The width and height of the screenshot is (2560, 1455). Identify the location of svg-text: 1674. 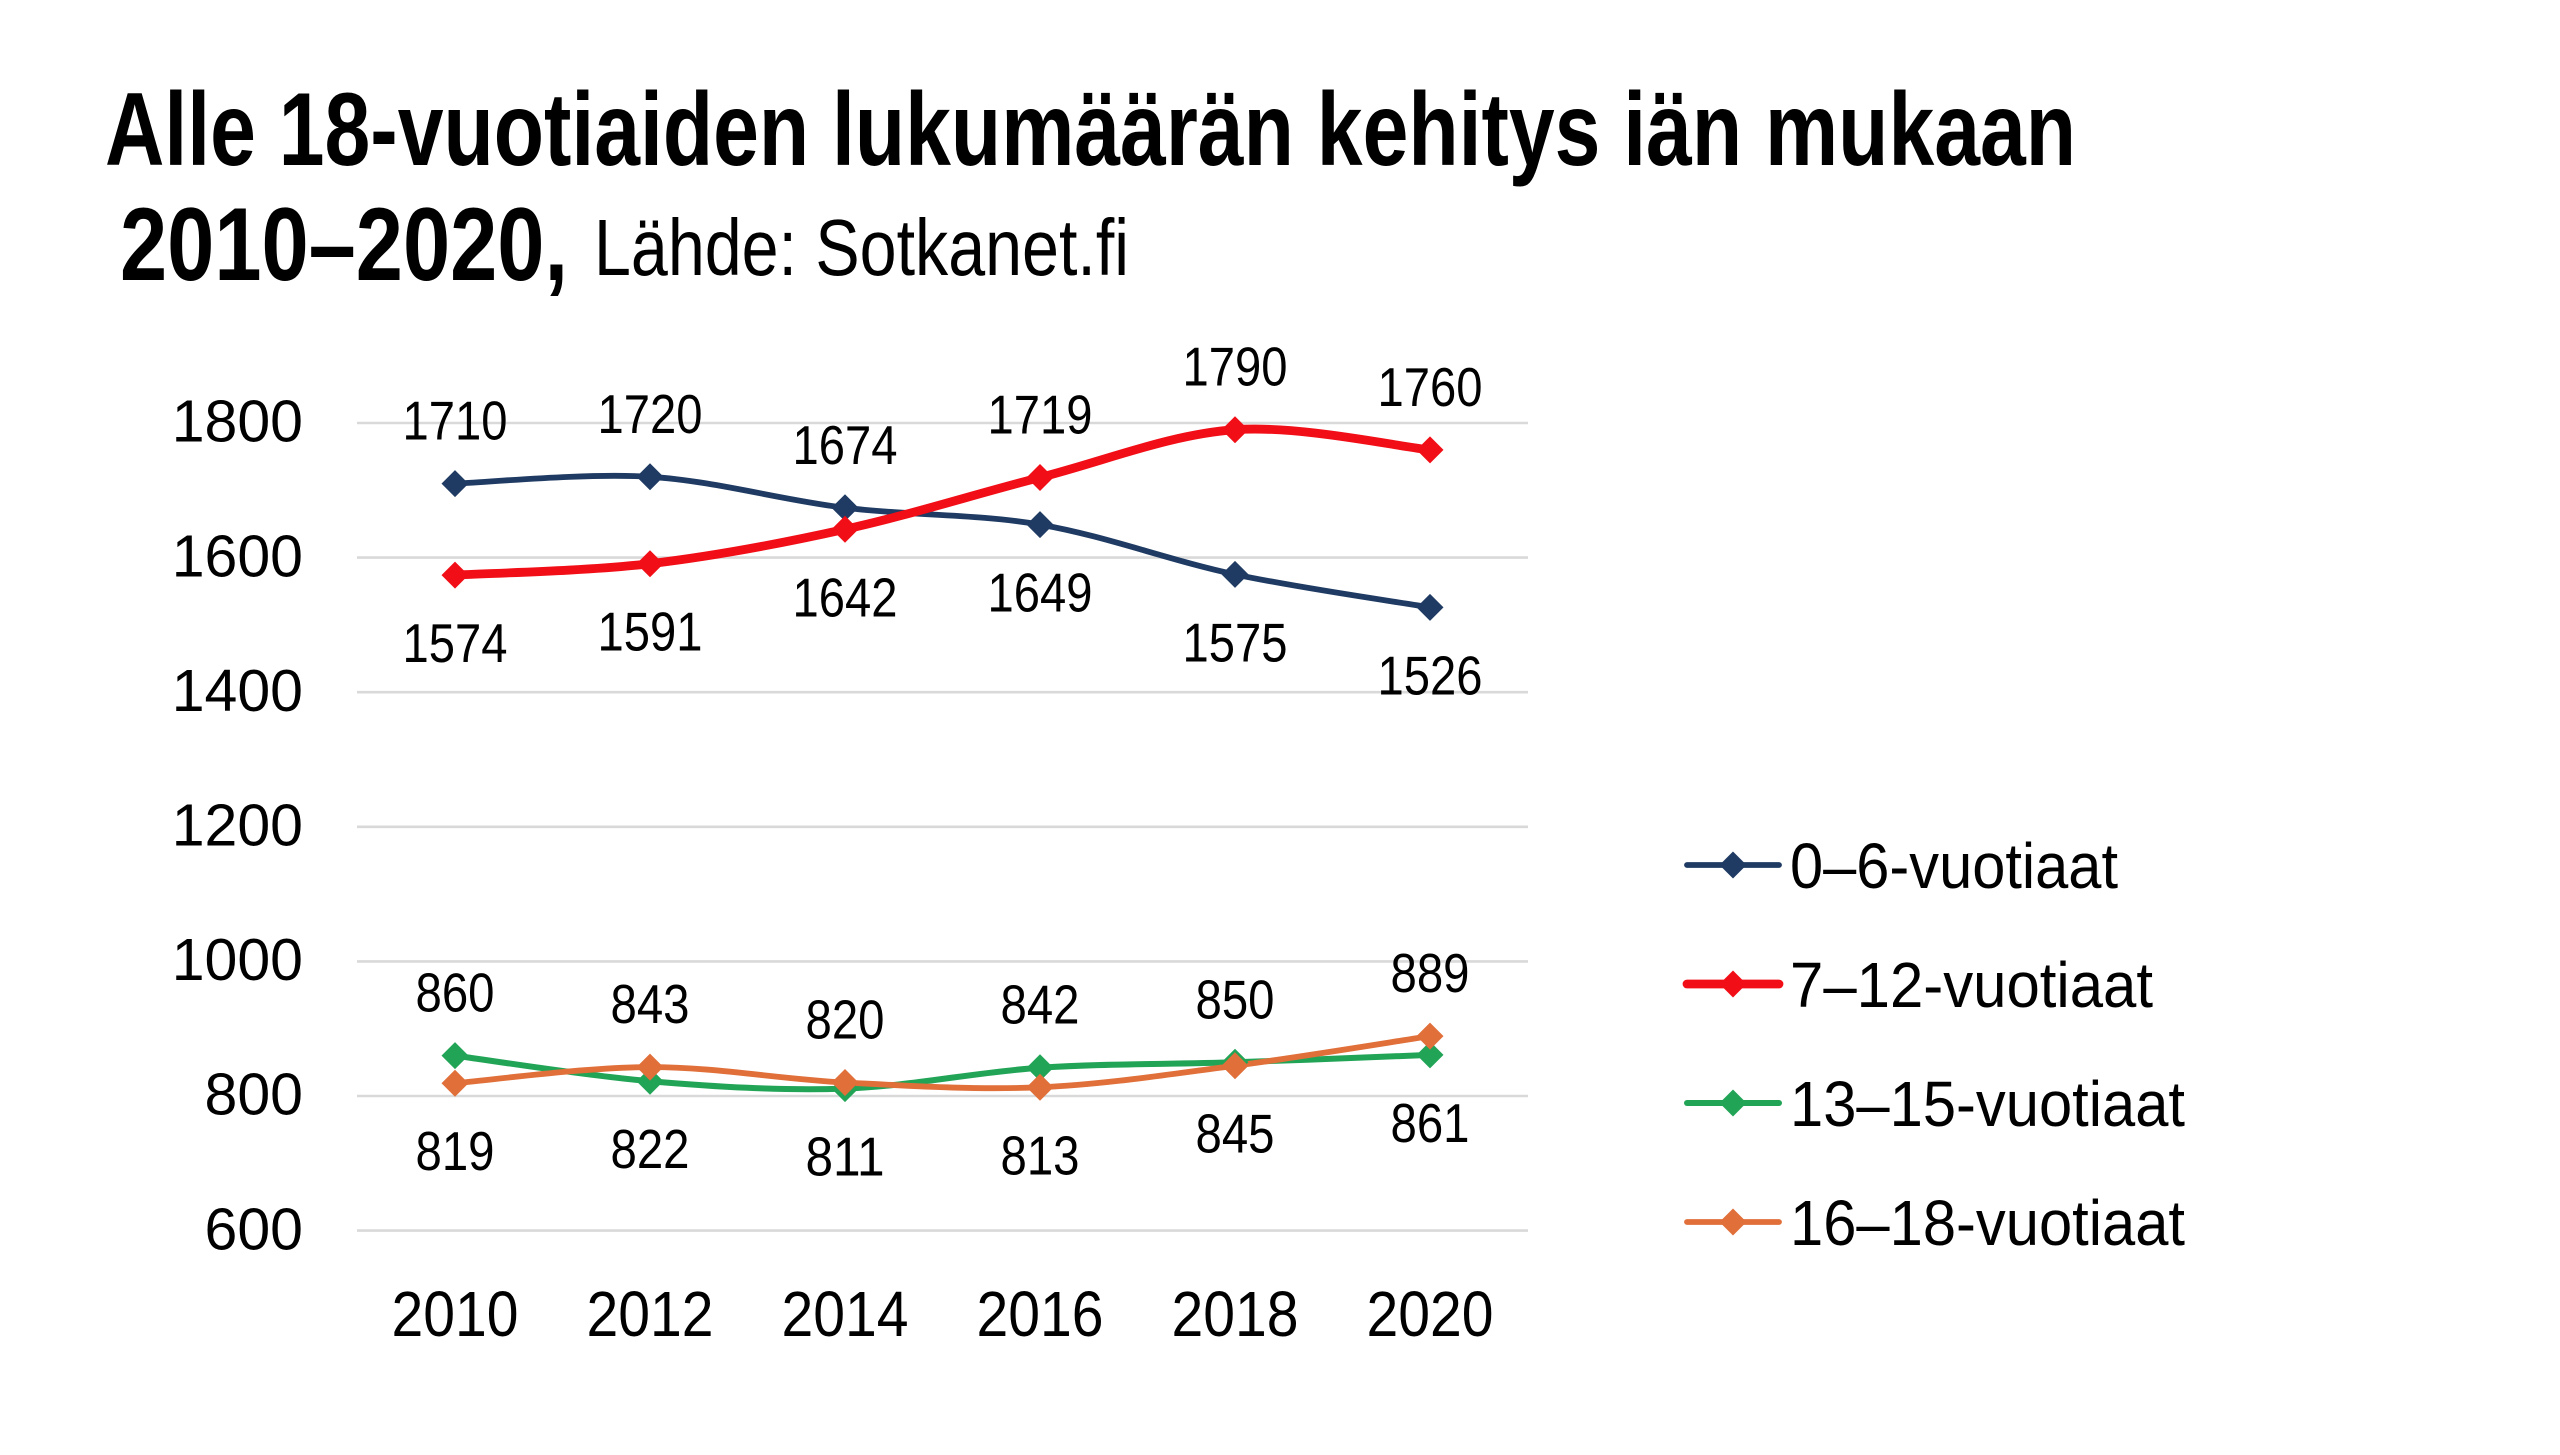
(845, 445).